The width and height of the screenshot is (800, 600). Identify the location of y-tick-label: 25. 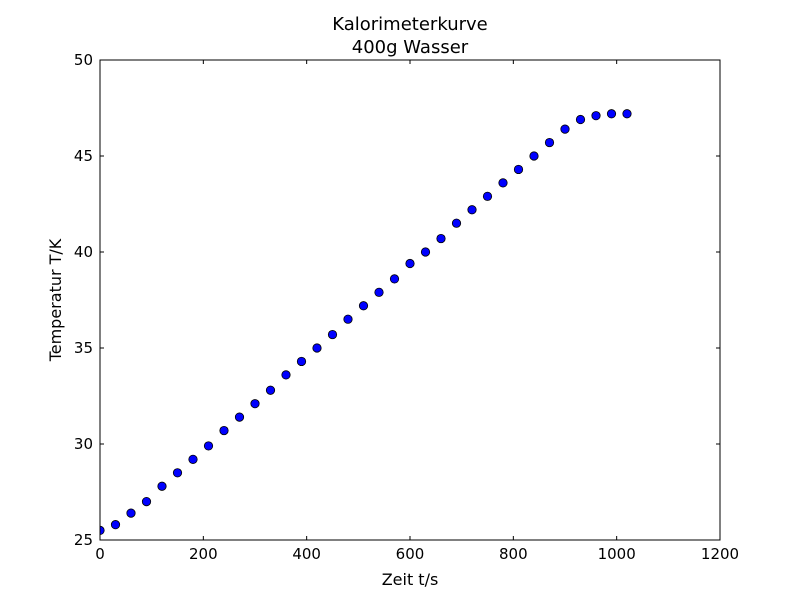
(83, 540).